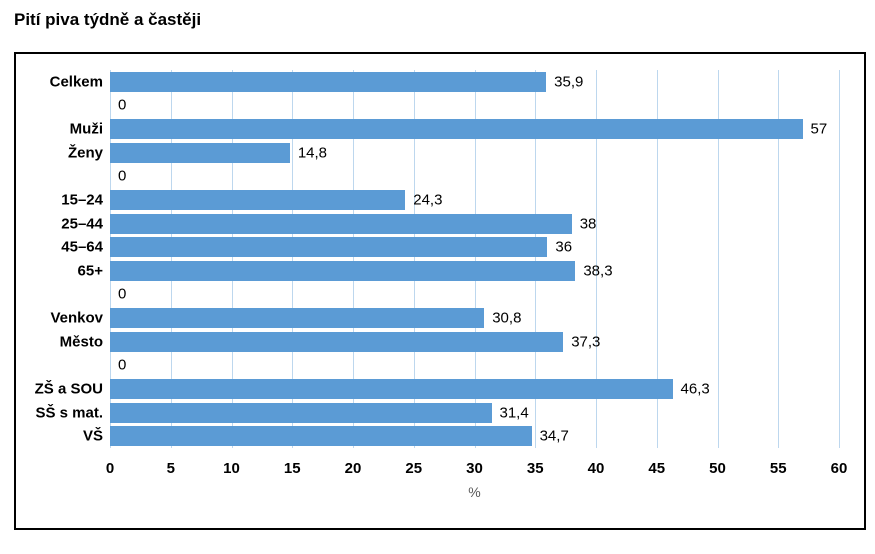 The width and height of the screenshot is (875, 554). What do you see at coordinates (108, 19) in the screenshot?
I see `chart-title: Pití piva týdně a častěji` at bounding box center [108, 19].